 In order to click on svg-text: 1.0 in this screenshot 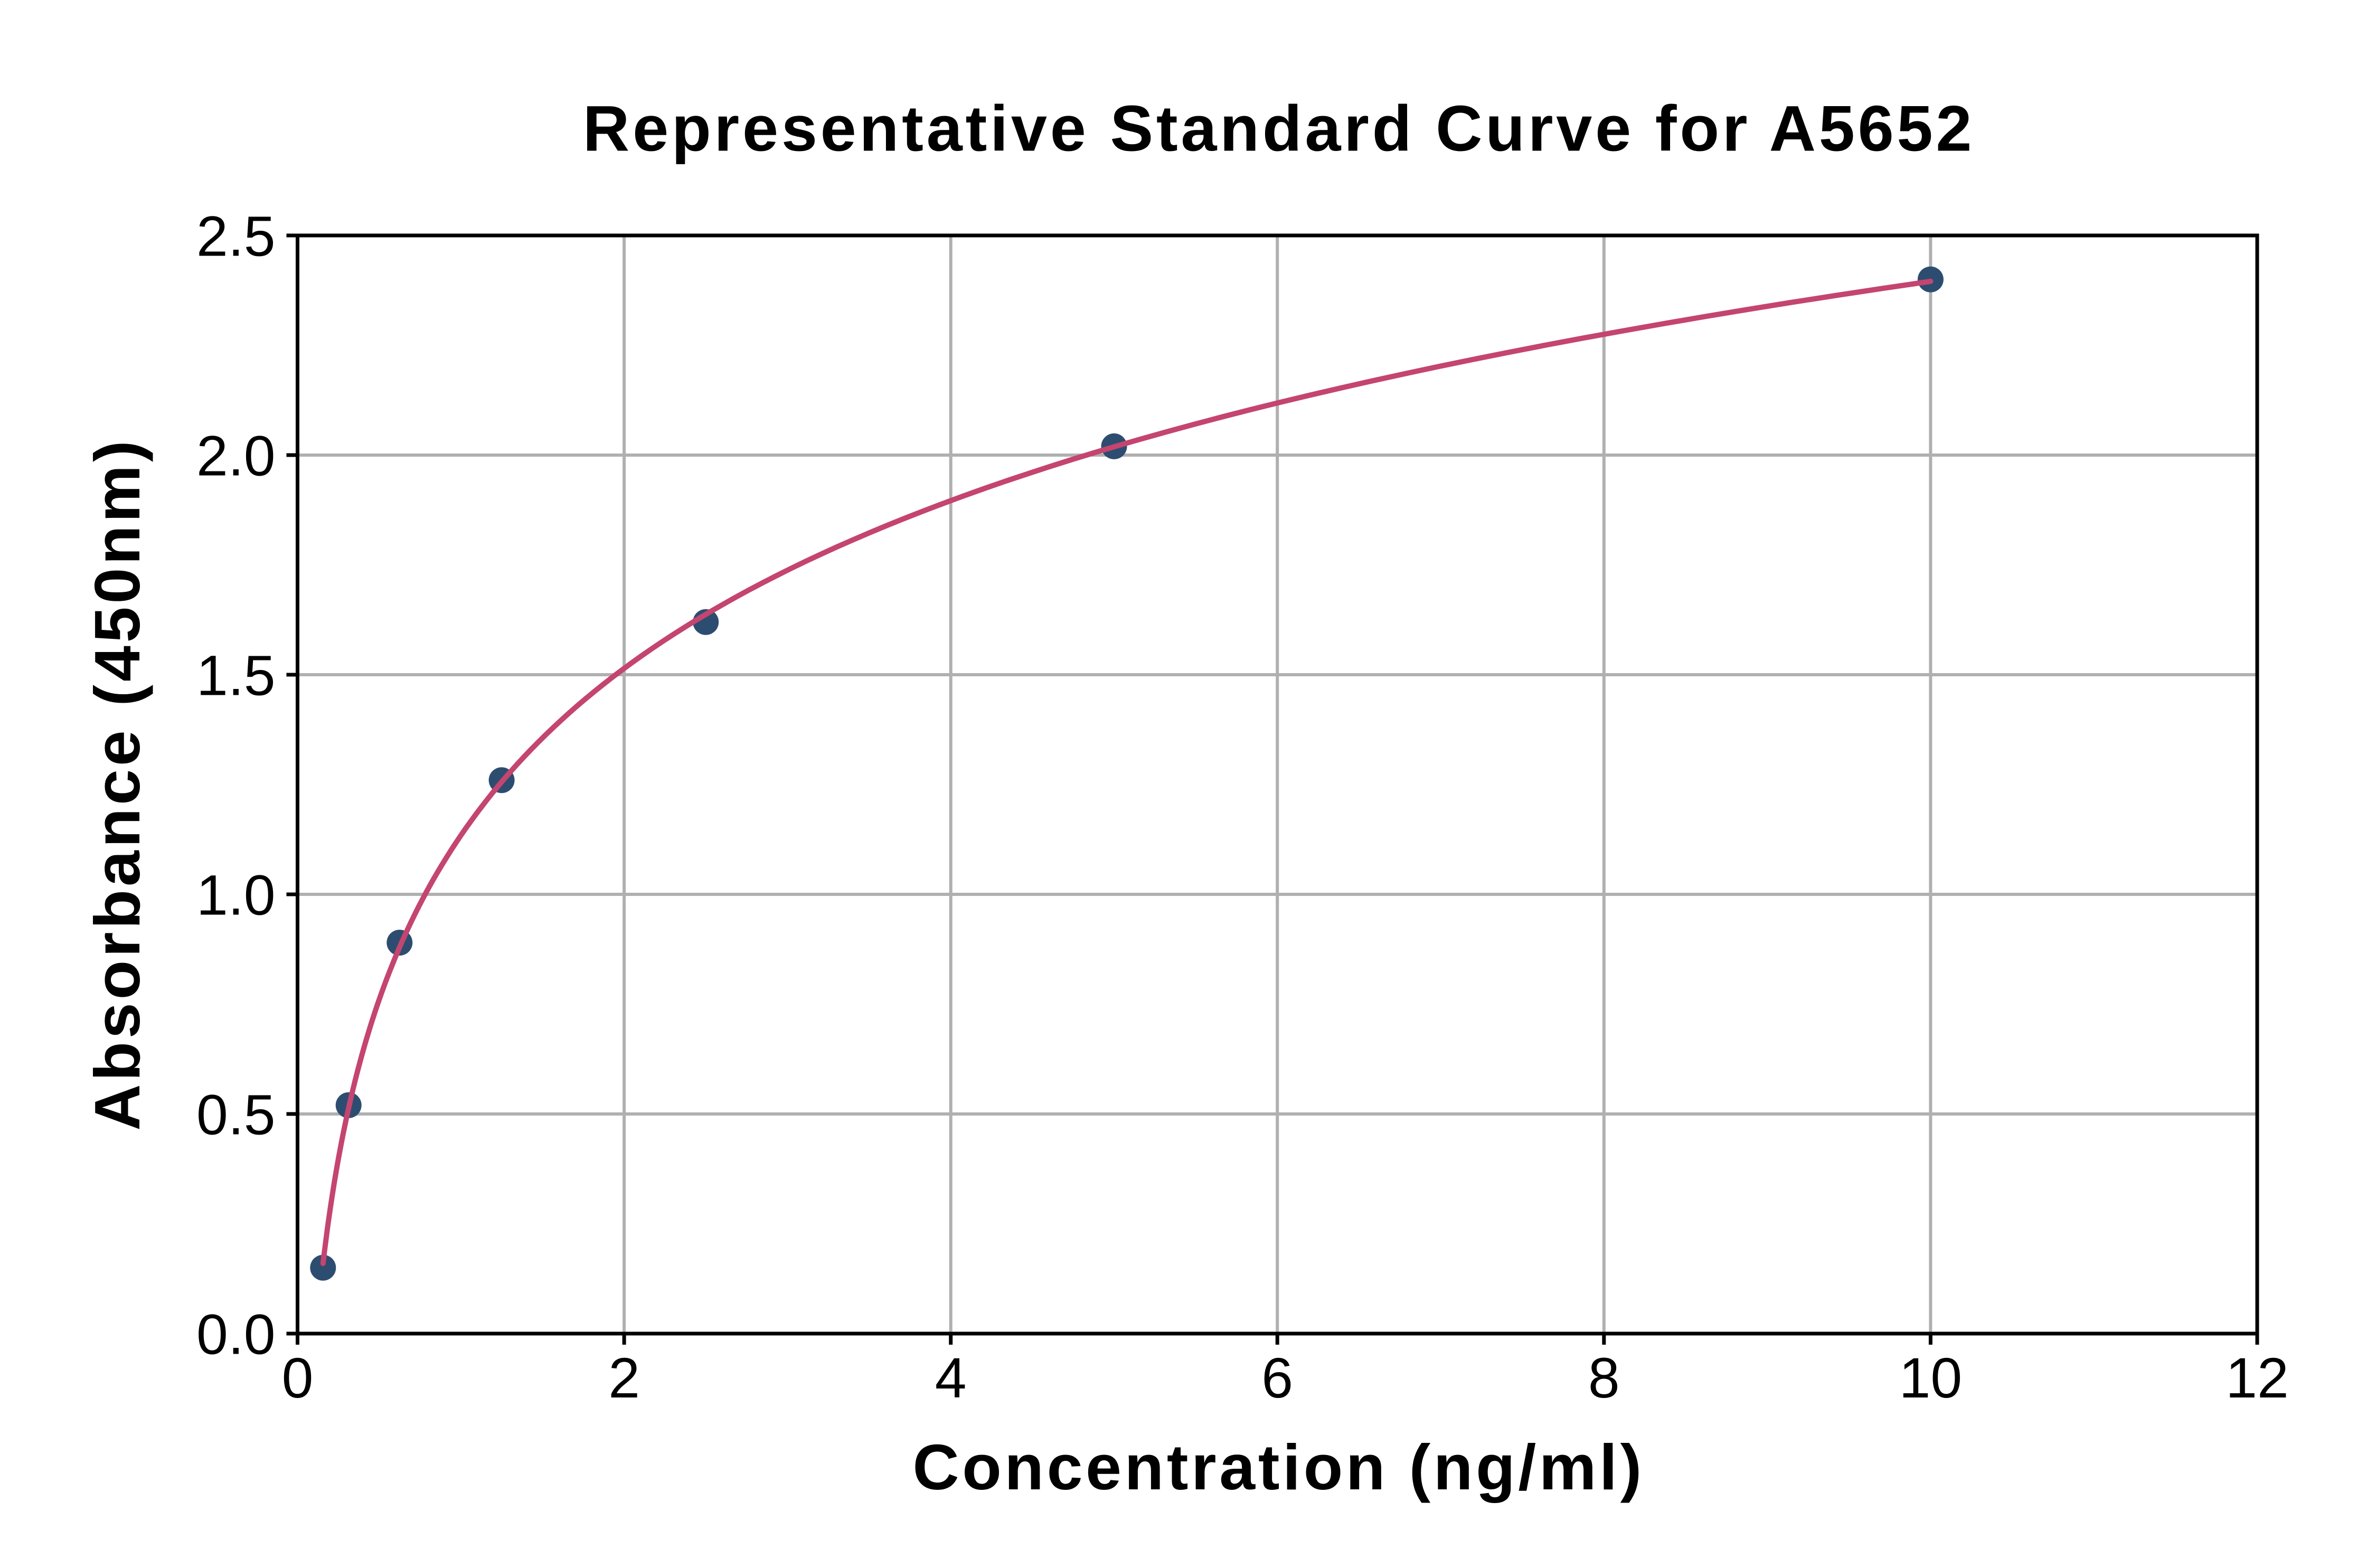, I will do `click(236, 895)`.